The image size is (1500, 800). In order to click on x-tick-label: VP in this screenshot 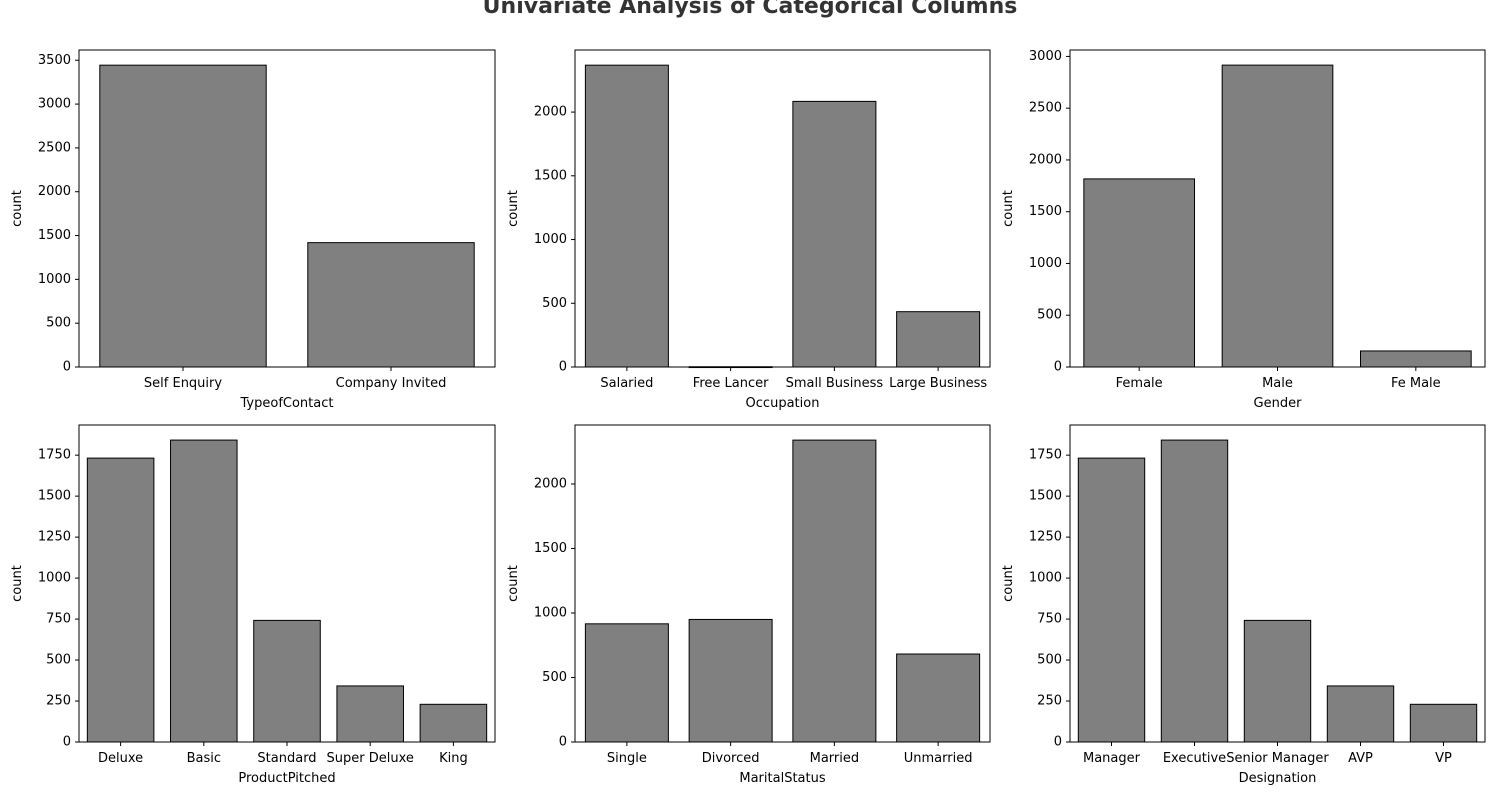, I will do `click(1443, 758)`.